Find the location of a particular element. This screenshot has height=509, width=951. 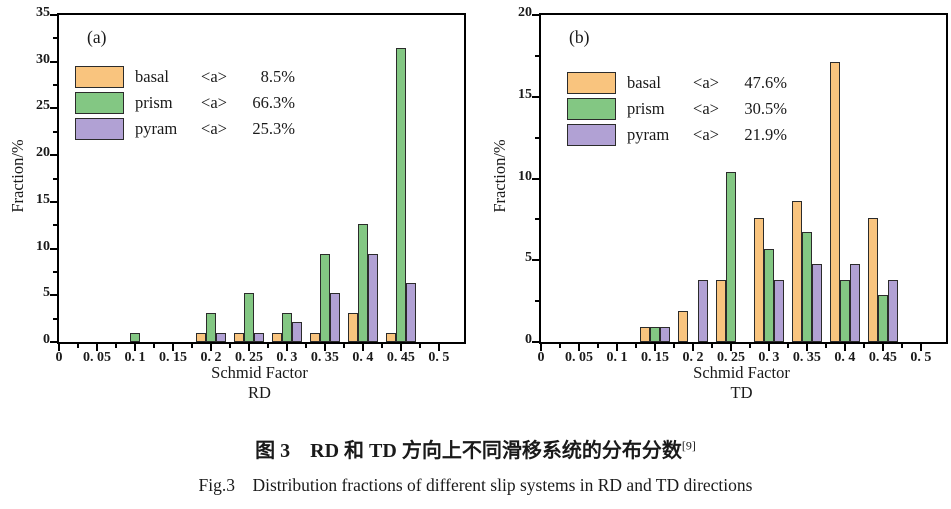

x-axis-label-block: Schmid Factor RD is located at coordinates (259, 383).